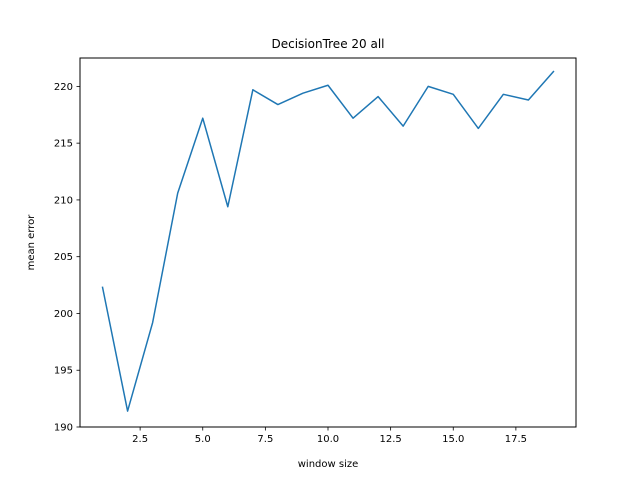 The width and height of the screenshot is (640, 480). Describe the element at coordinates (203, 439) in the screenshot. I see `x-tick-label: 5.0` at that location.